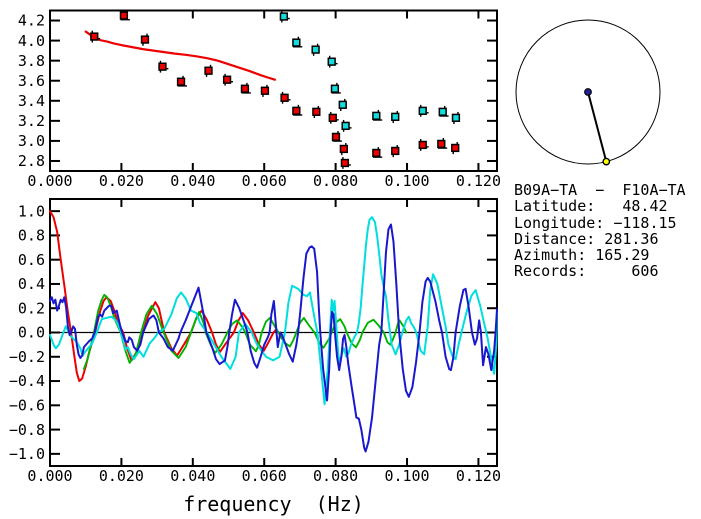 This screenshot has width=701, height=519. What do you see at coordinates (27, 381) in the screenshot?
I see `correlation-y-tick-label: −0.4` at bounding box center [27, 381].